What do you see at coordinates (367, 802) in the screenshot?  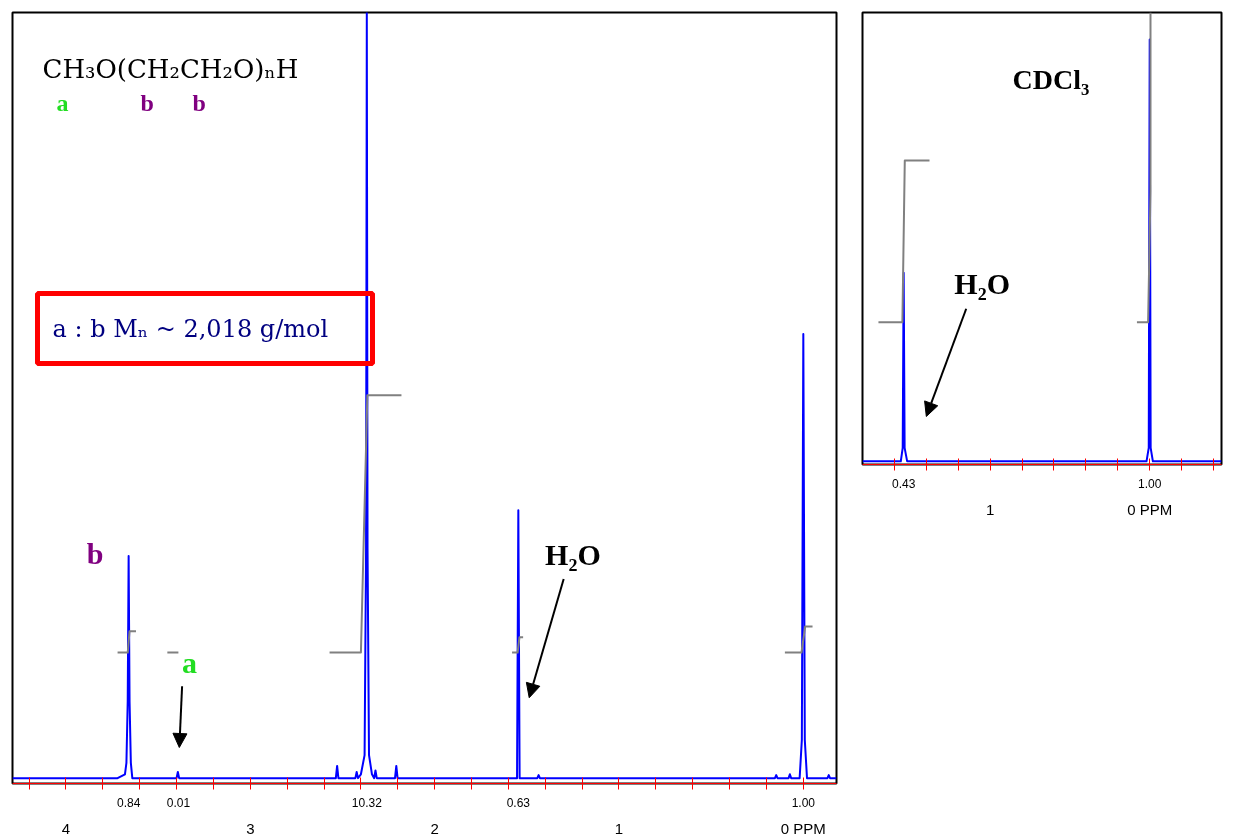 I see `text: 10.32` at bounding box center [367, 802].